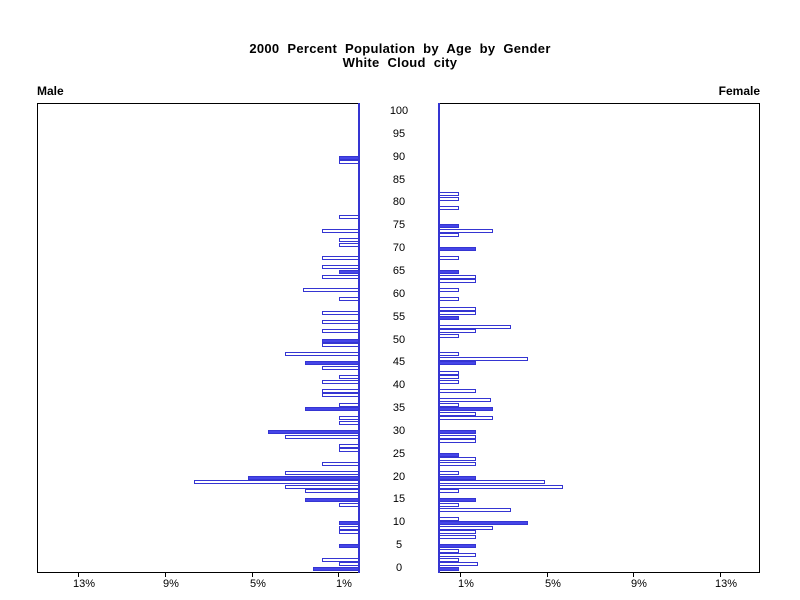  I want to click on male-zero-line, so click(359, 338).